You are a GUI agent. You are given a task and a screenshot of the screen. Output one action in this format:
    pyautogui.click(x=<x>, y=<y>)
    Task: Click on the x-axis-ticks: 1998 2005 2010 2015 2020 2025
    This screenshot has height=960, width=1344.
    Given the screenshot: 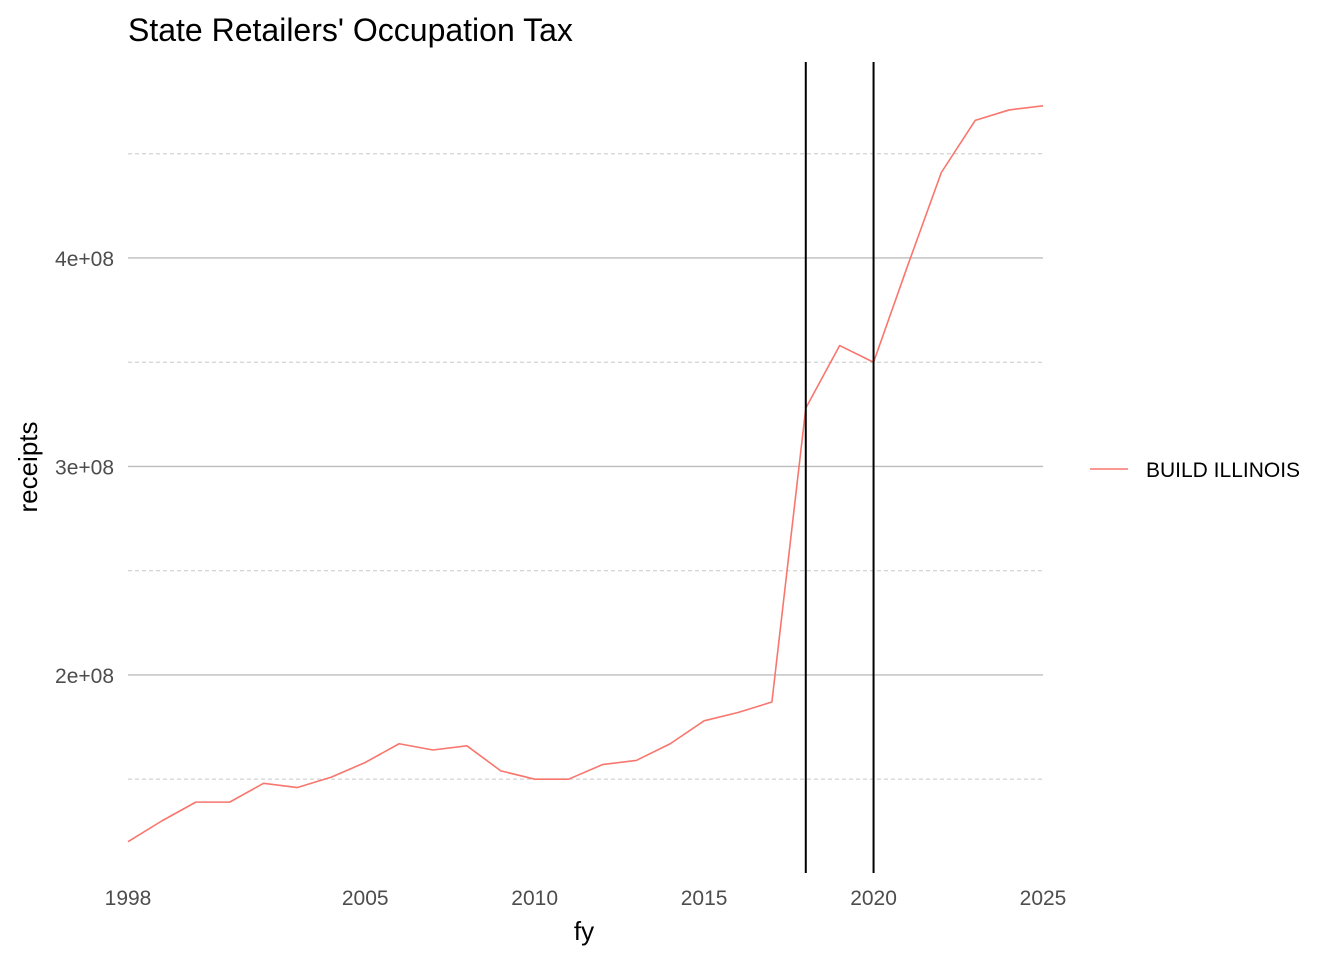 What is the action you would take?
    pyautogui.click(x=586, y=898)
    